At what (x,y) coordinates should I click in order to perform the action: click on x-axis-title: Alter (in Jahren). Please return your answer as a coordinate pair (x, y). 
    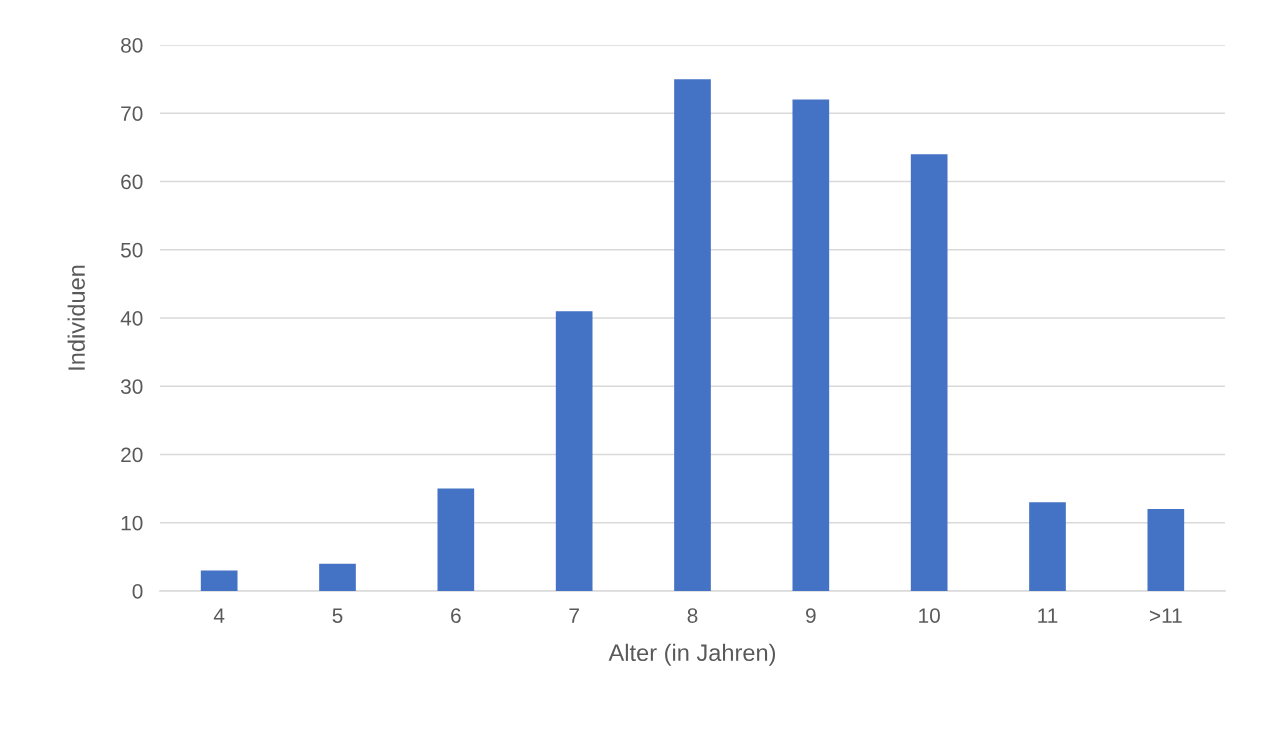
    Looking at the image, I should click on (692, 654).